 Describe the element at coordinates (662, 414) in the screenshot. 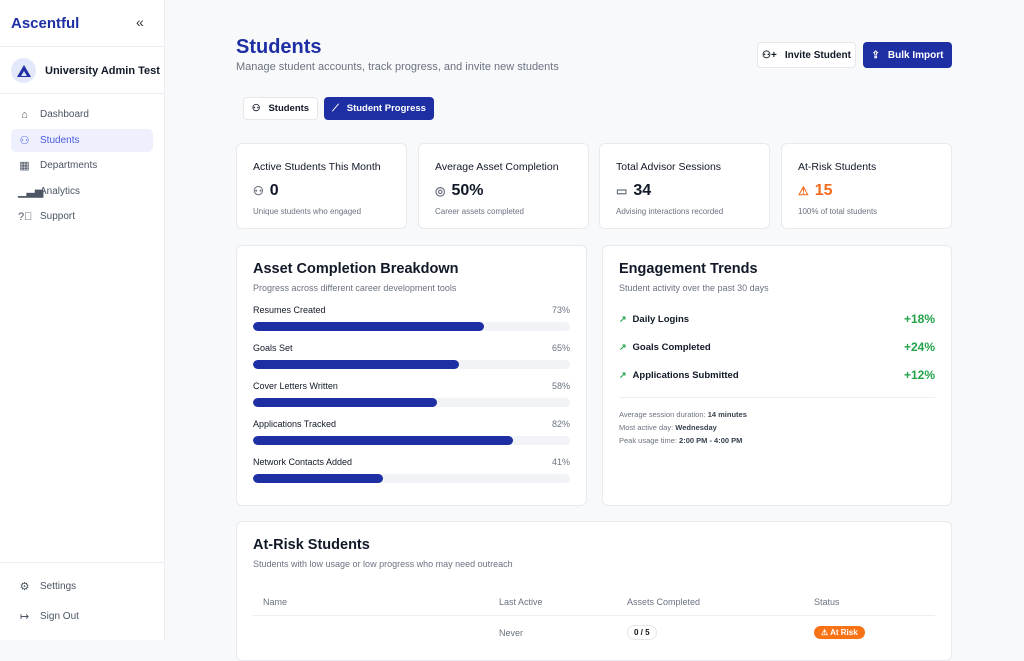

I see `meta-label: Average session duration:` at that location.